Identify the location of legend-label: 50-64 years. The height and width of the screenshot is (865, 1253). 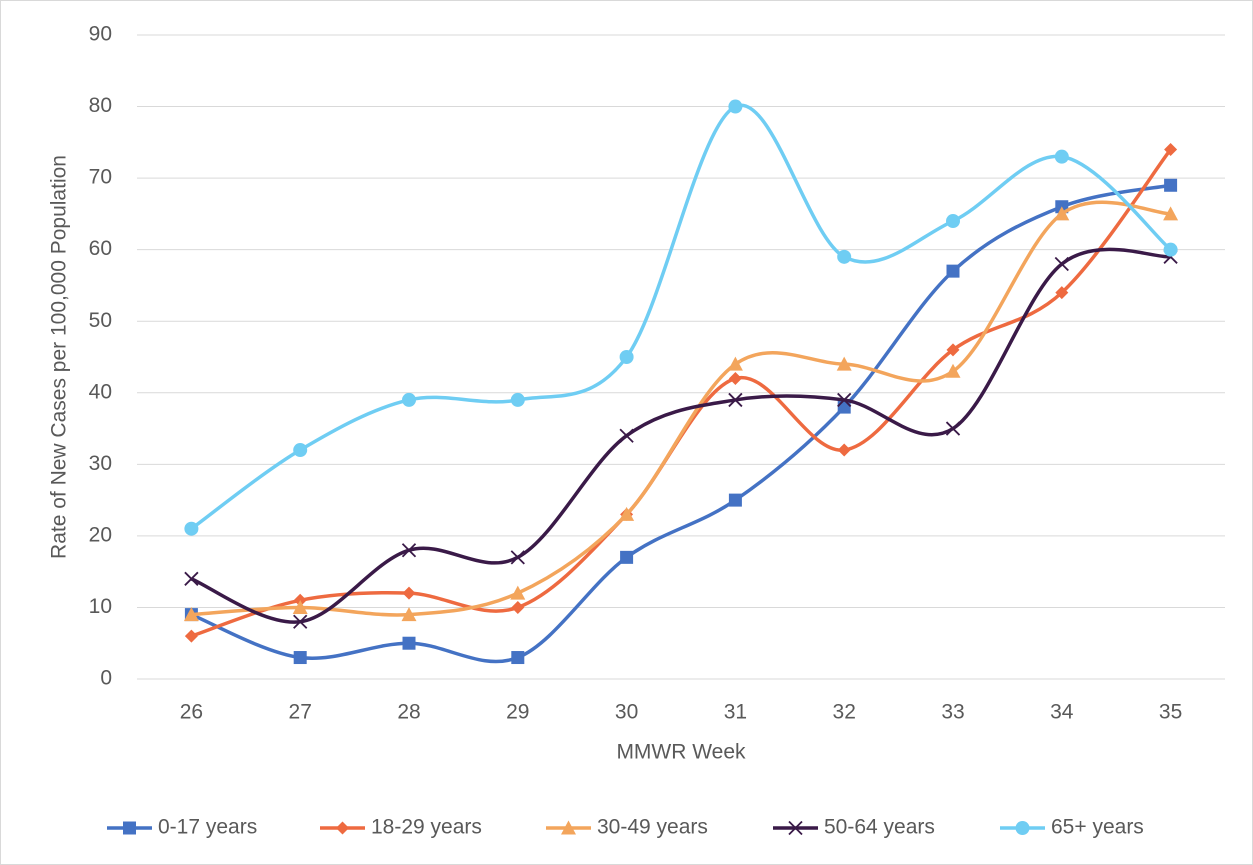
(879, 827).